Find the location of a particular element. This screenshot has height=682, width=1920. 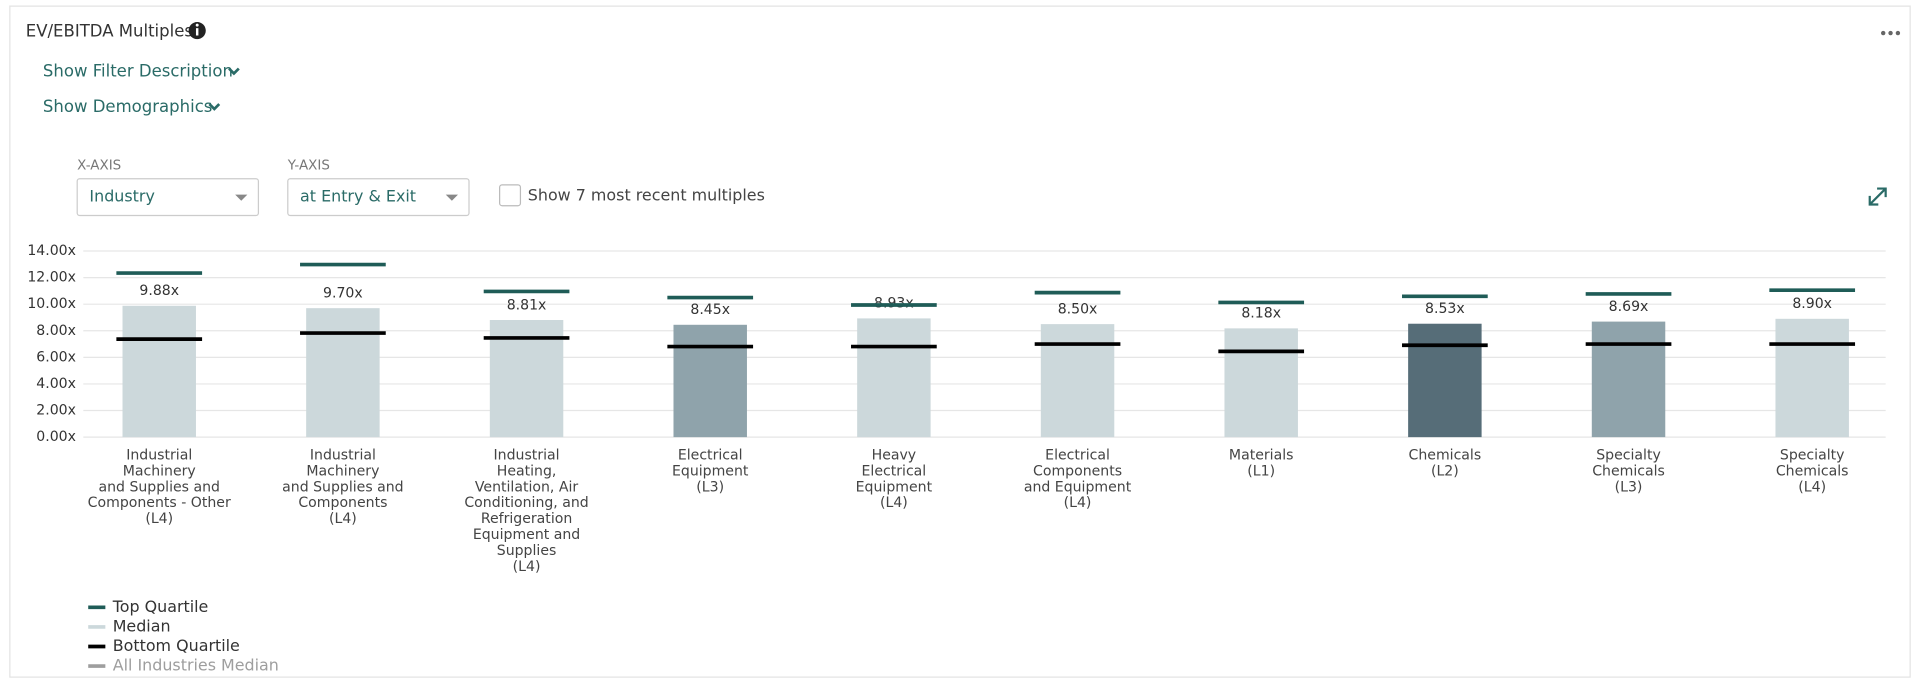

y-tick-label: 8.00x is located at coordinates (56, 331).